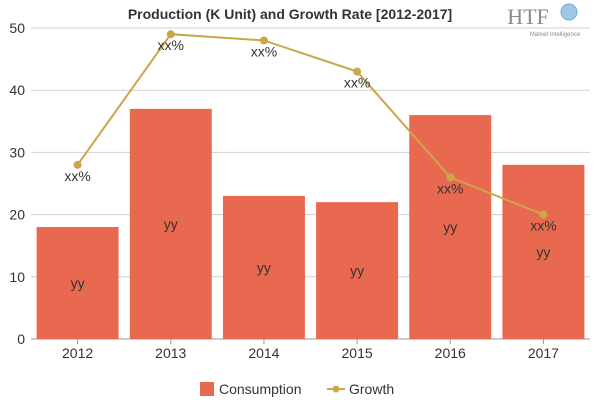  What do you see at coordinates (528, 16) in the screenshot?
I see `logo-text: HTF` at bounding box center [528, 16].